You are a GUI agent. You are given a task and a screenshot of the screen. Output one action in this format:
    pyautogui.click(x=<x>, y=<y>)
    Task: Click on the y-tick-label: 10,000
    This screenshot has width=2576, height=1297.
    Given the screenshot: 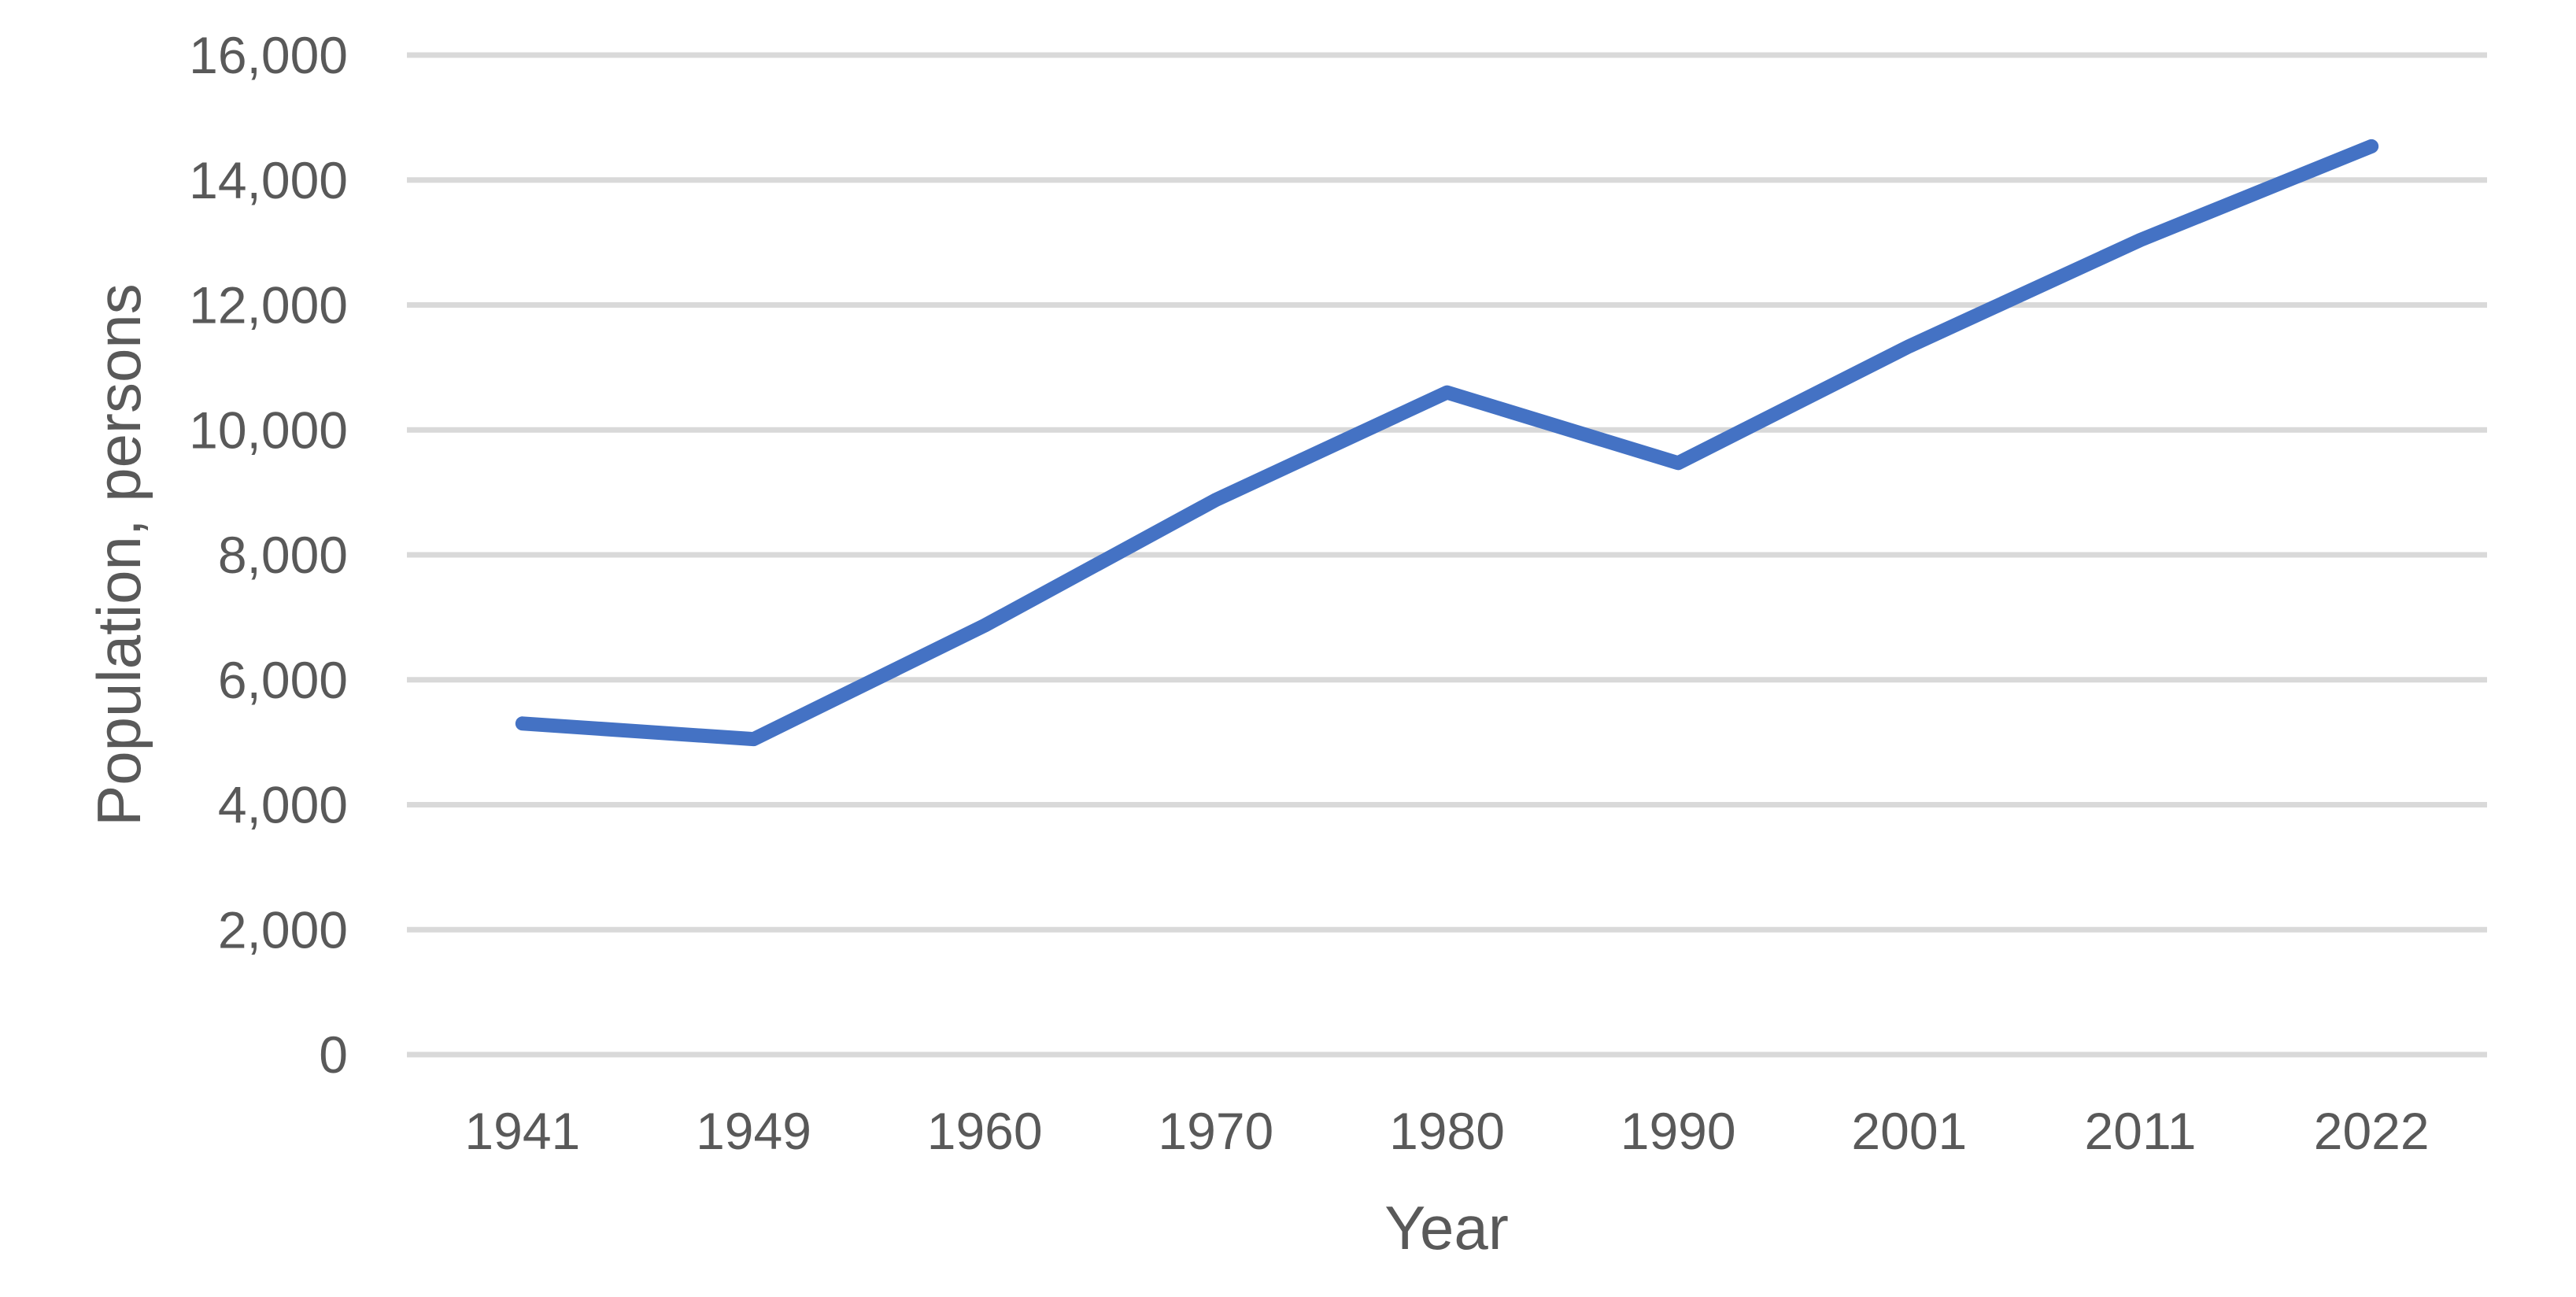 What is the action you would take?
    pyautogui.click(x=268, y=430)
    